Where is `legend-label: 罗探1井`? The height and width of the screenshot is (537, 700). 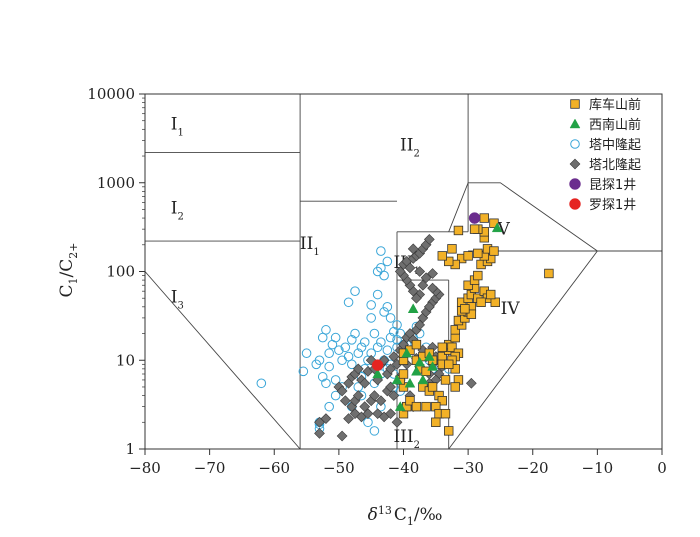
legend-label: 罗探1井 is located at coordinates (612, 205).